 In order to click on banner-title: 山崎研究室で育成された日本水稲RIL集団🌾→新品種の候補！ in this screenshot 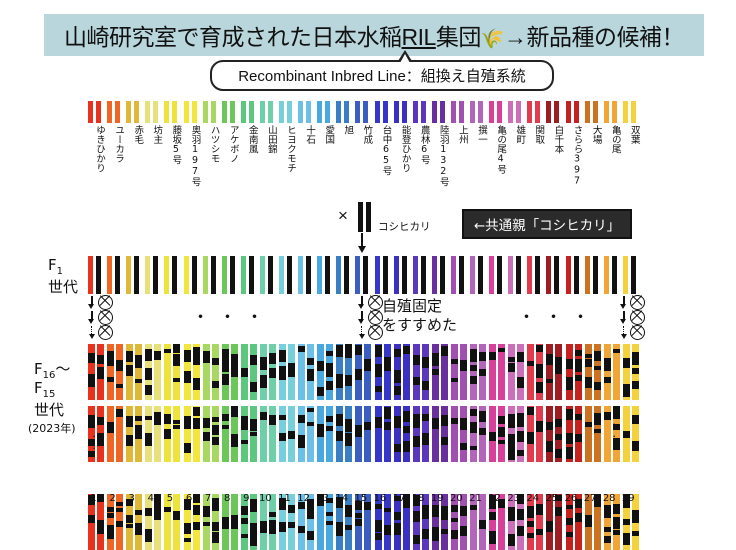, I will do `click(374, 35)`.